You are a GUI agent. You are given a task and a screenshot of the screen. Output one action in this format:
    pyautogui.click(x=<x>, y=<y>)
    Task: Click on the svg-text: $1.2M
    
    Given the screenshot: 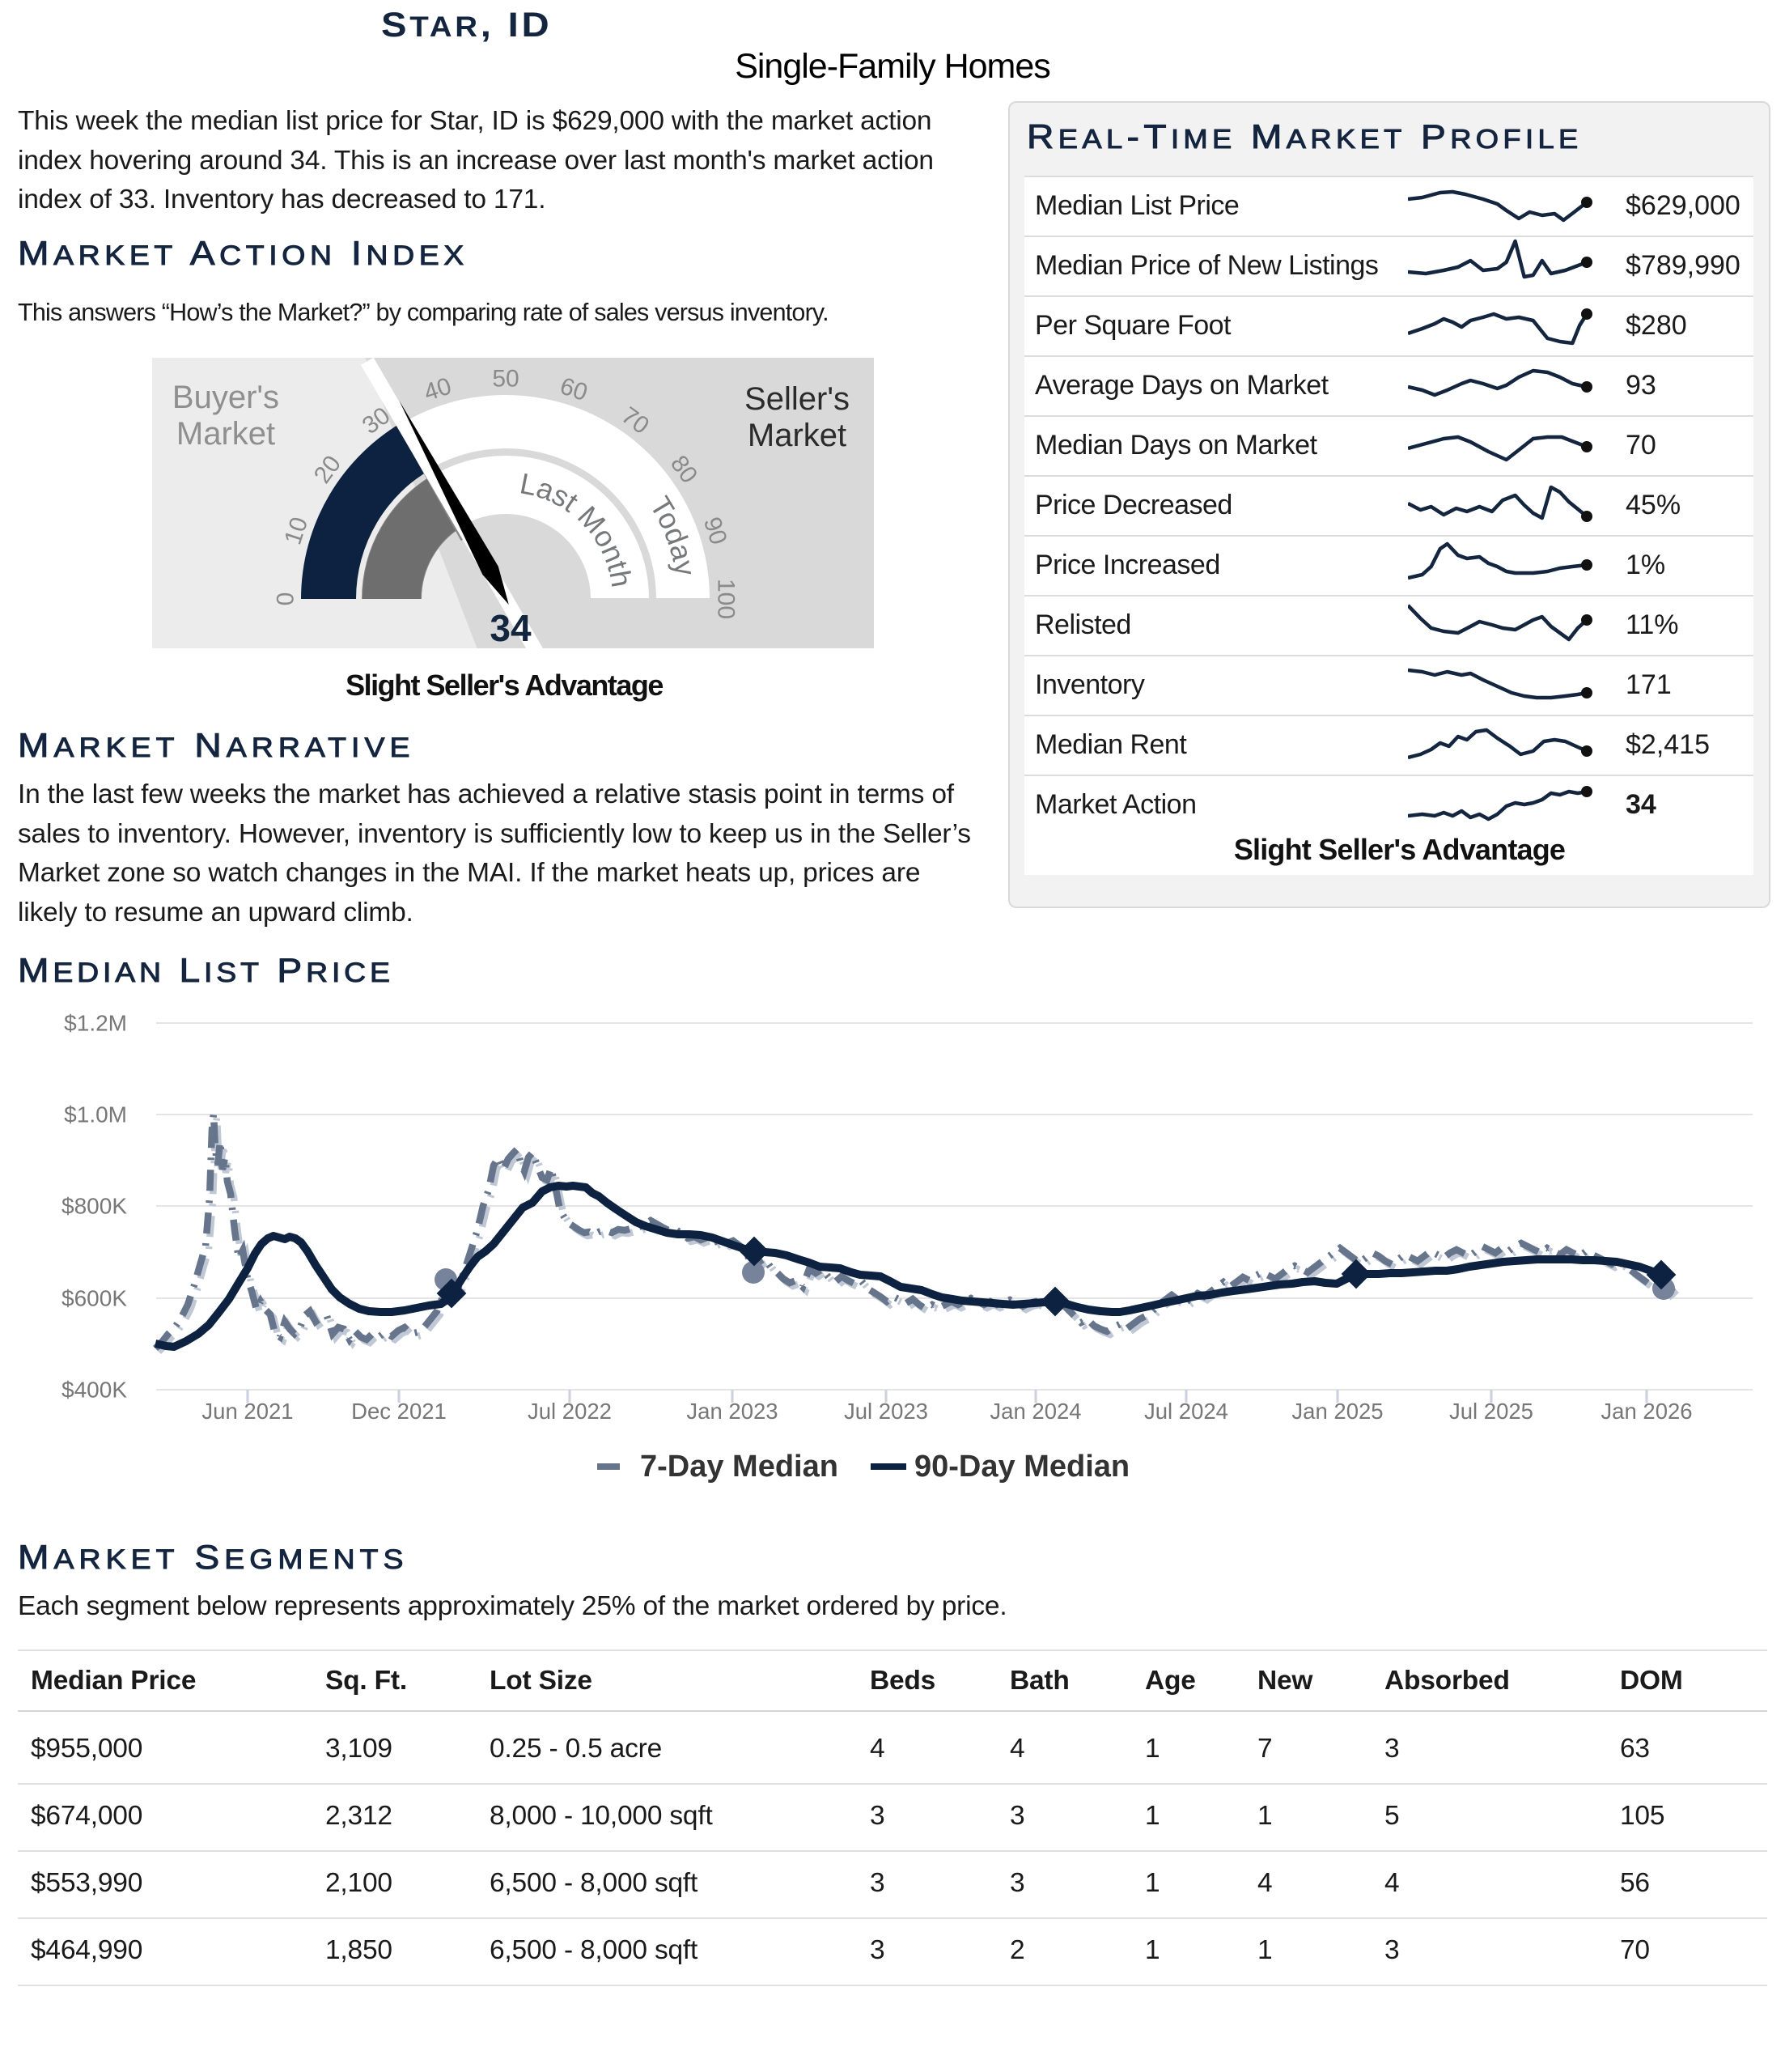 What is the action you would take?
    pyautogui.click(x=95, y=1023)
    